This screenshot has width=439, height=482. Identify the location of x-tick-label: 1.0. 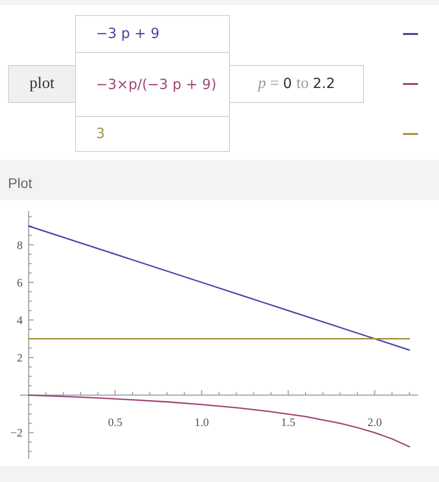
(202, 423).